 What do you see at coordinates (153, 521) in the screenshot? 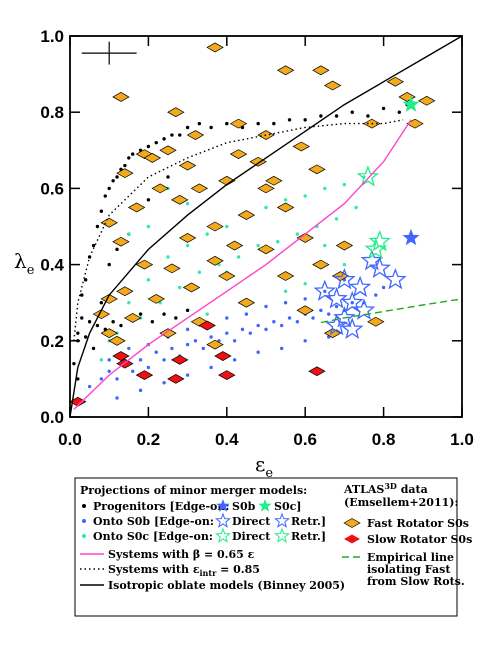
I see `legend-text: Onto S0b [Edge-on:` at bounding box center [153, 521].